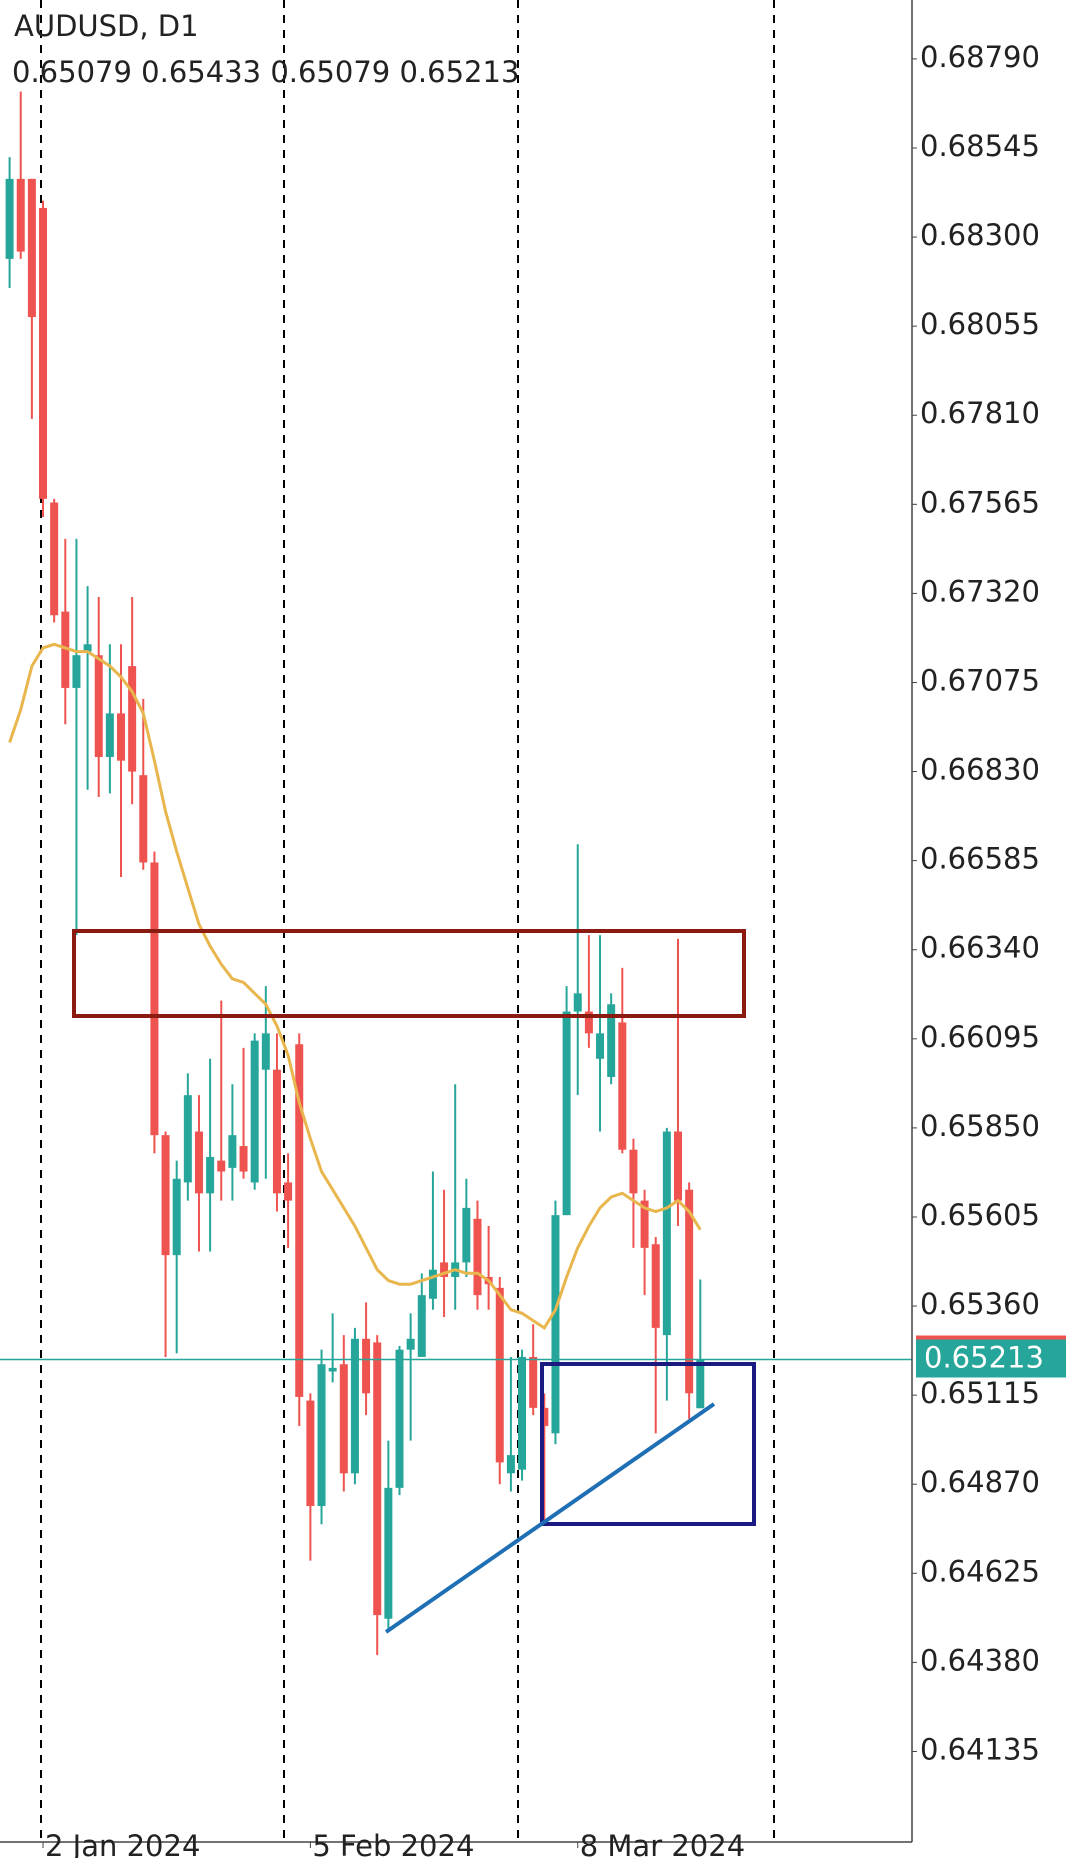 The image size is (1080, 1858). Describe the element at coordinates (662, 1843) in the screenshot. I see `x-tick-label: 8 Mar 2024` at that location.